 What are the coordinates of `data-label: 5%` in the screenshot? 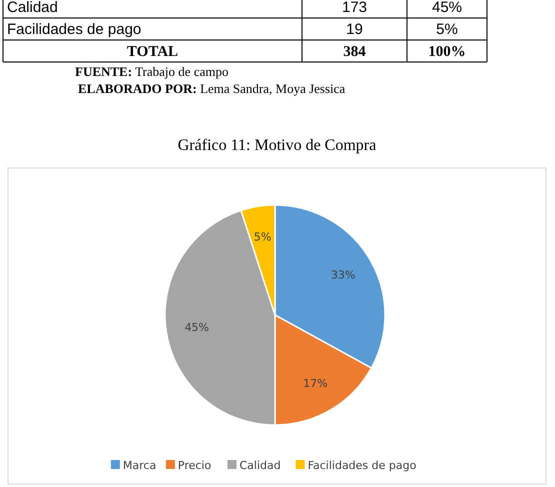 It's located at (263, 237).